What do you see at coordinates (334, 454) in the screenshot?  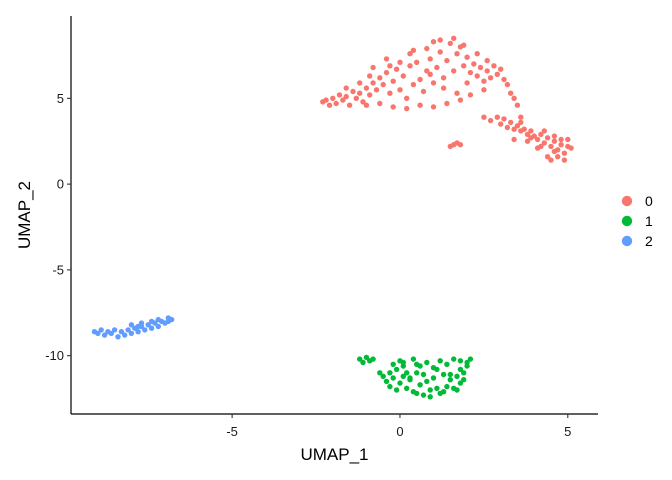 I see `x-axis-title: UMAP_1` at bounding box center [334, 454].